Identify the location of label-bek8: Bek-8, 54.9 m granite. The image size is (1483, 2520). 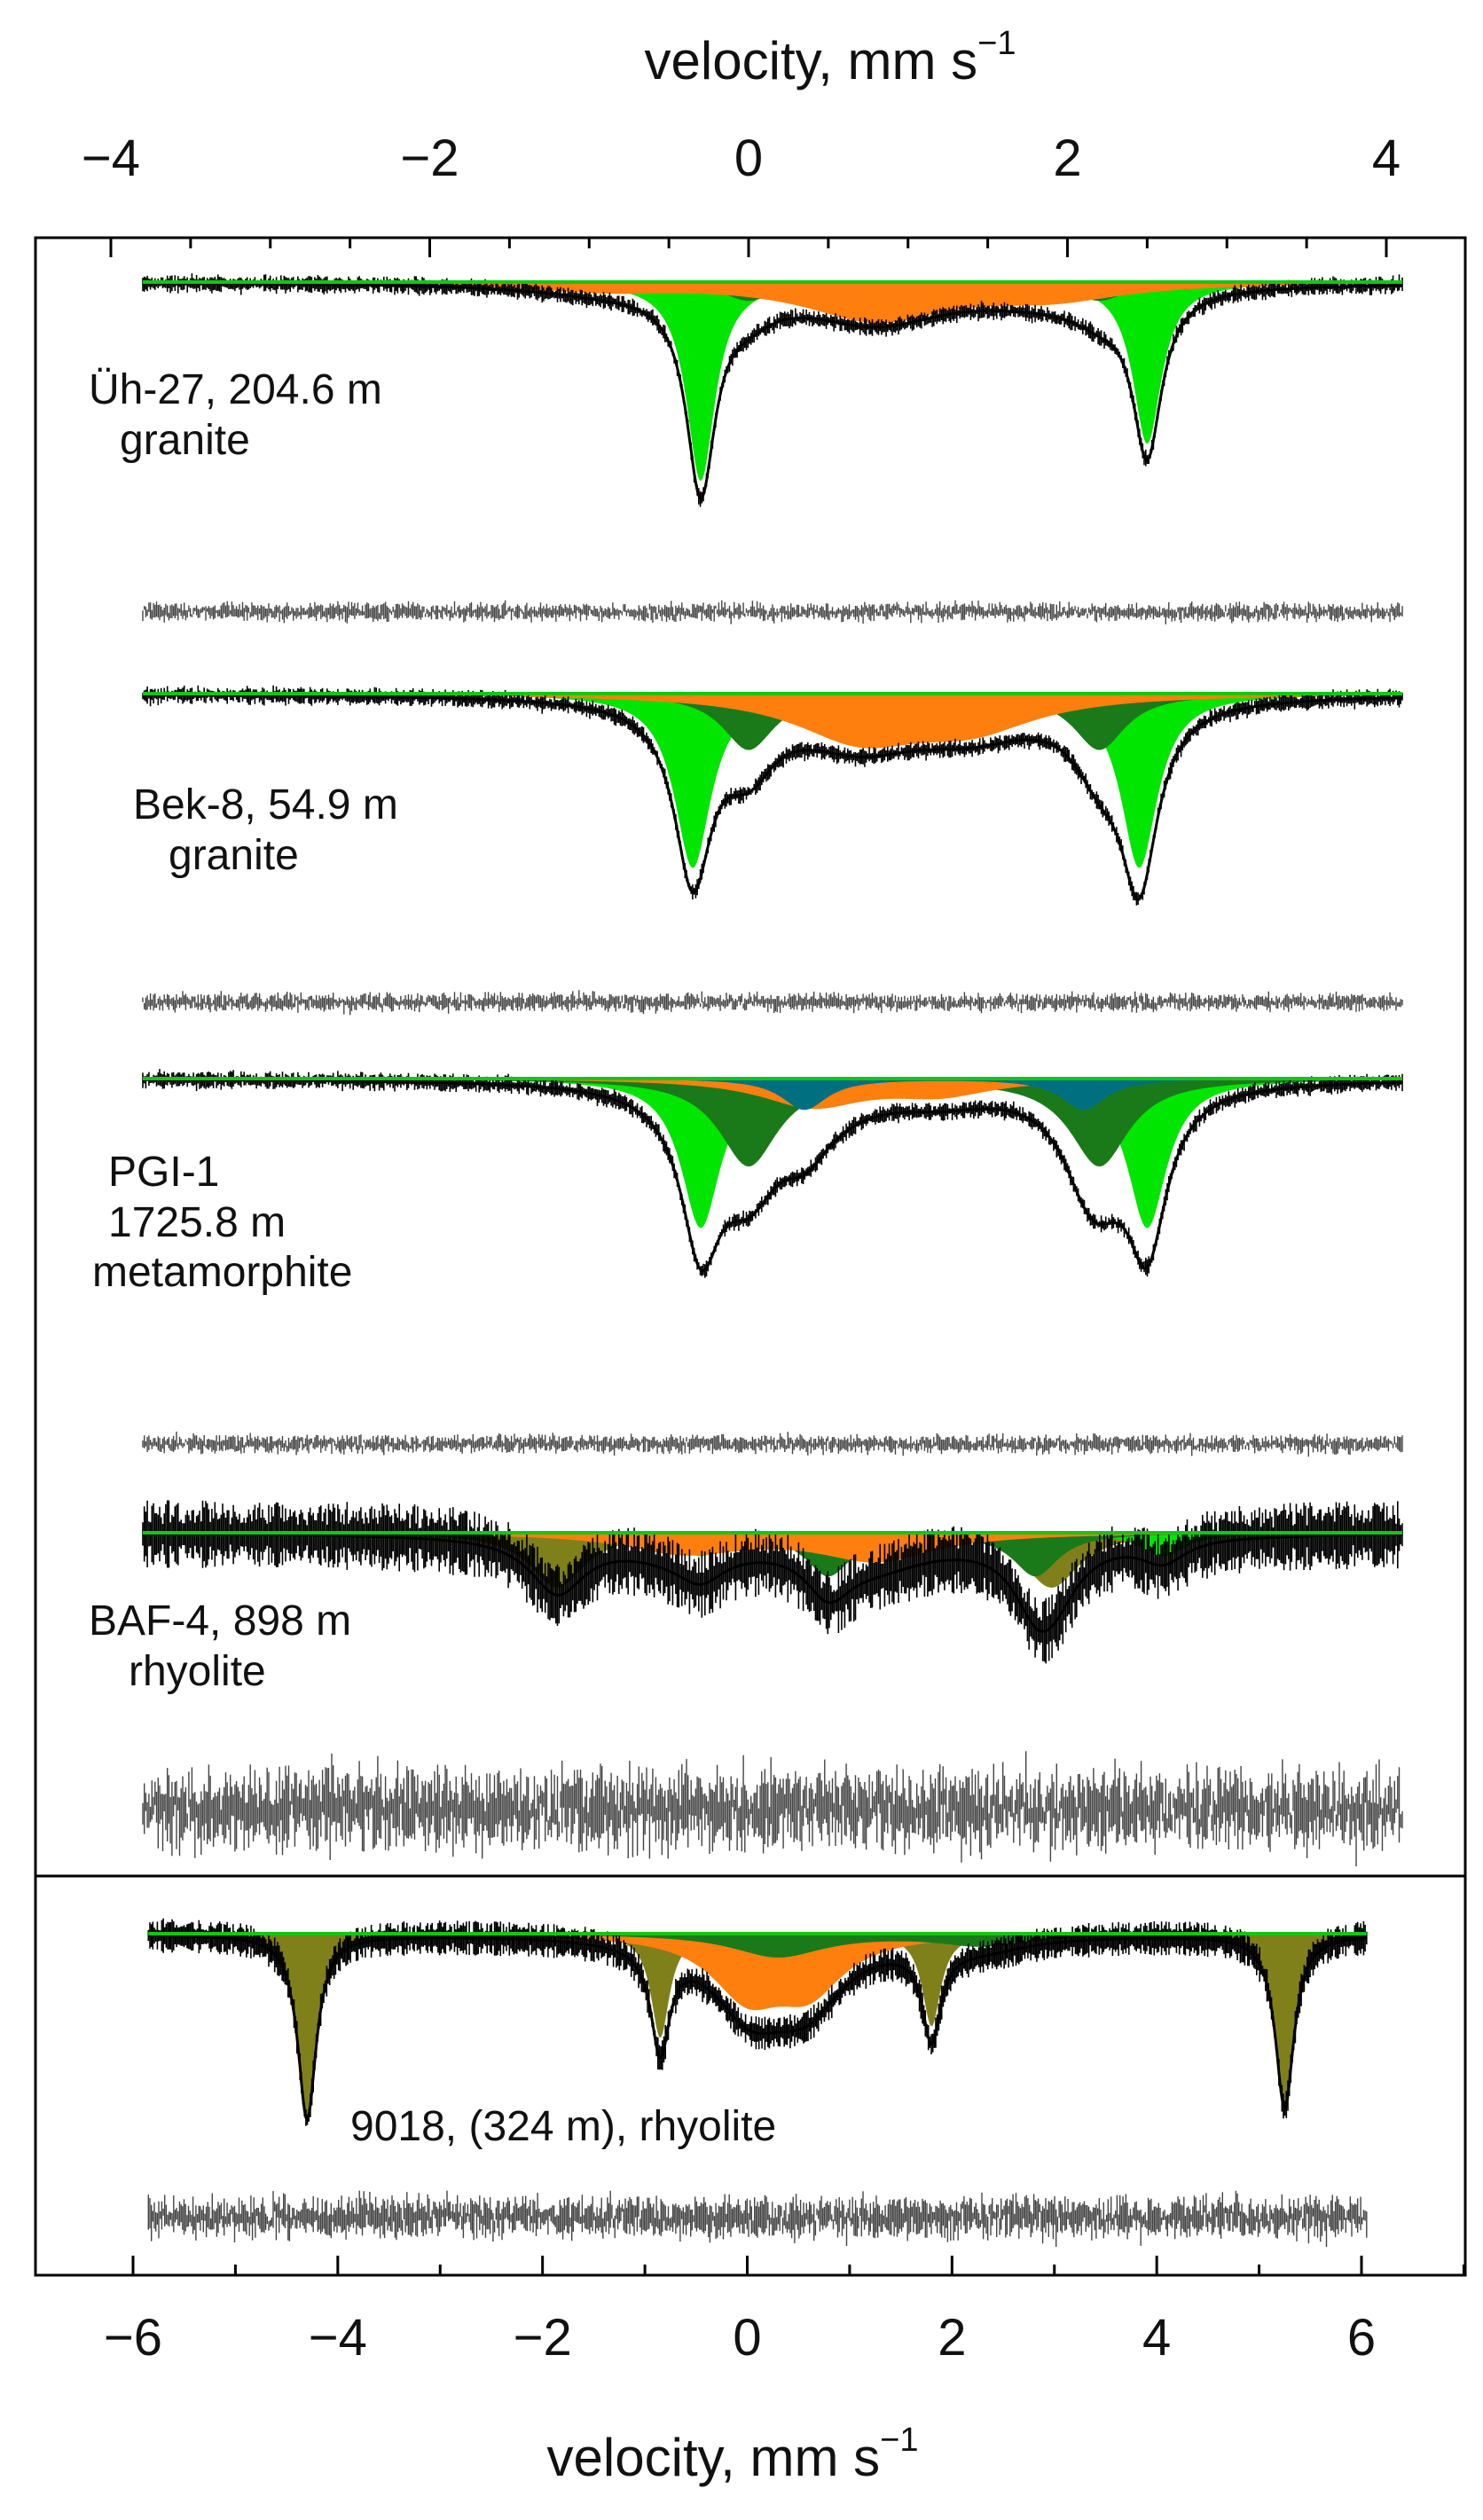
(265, 831).